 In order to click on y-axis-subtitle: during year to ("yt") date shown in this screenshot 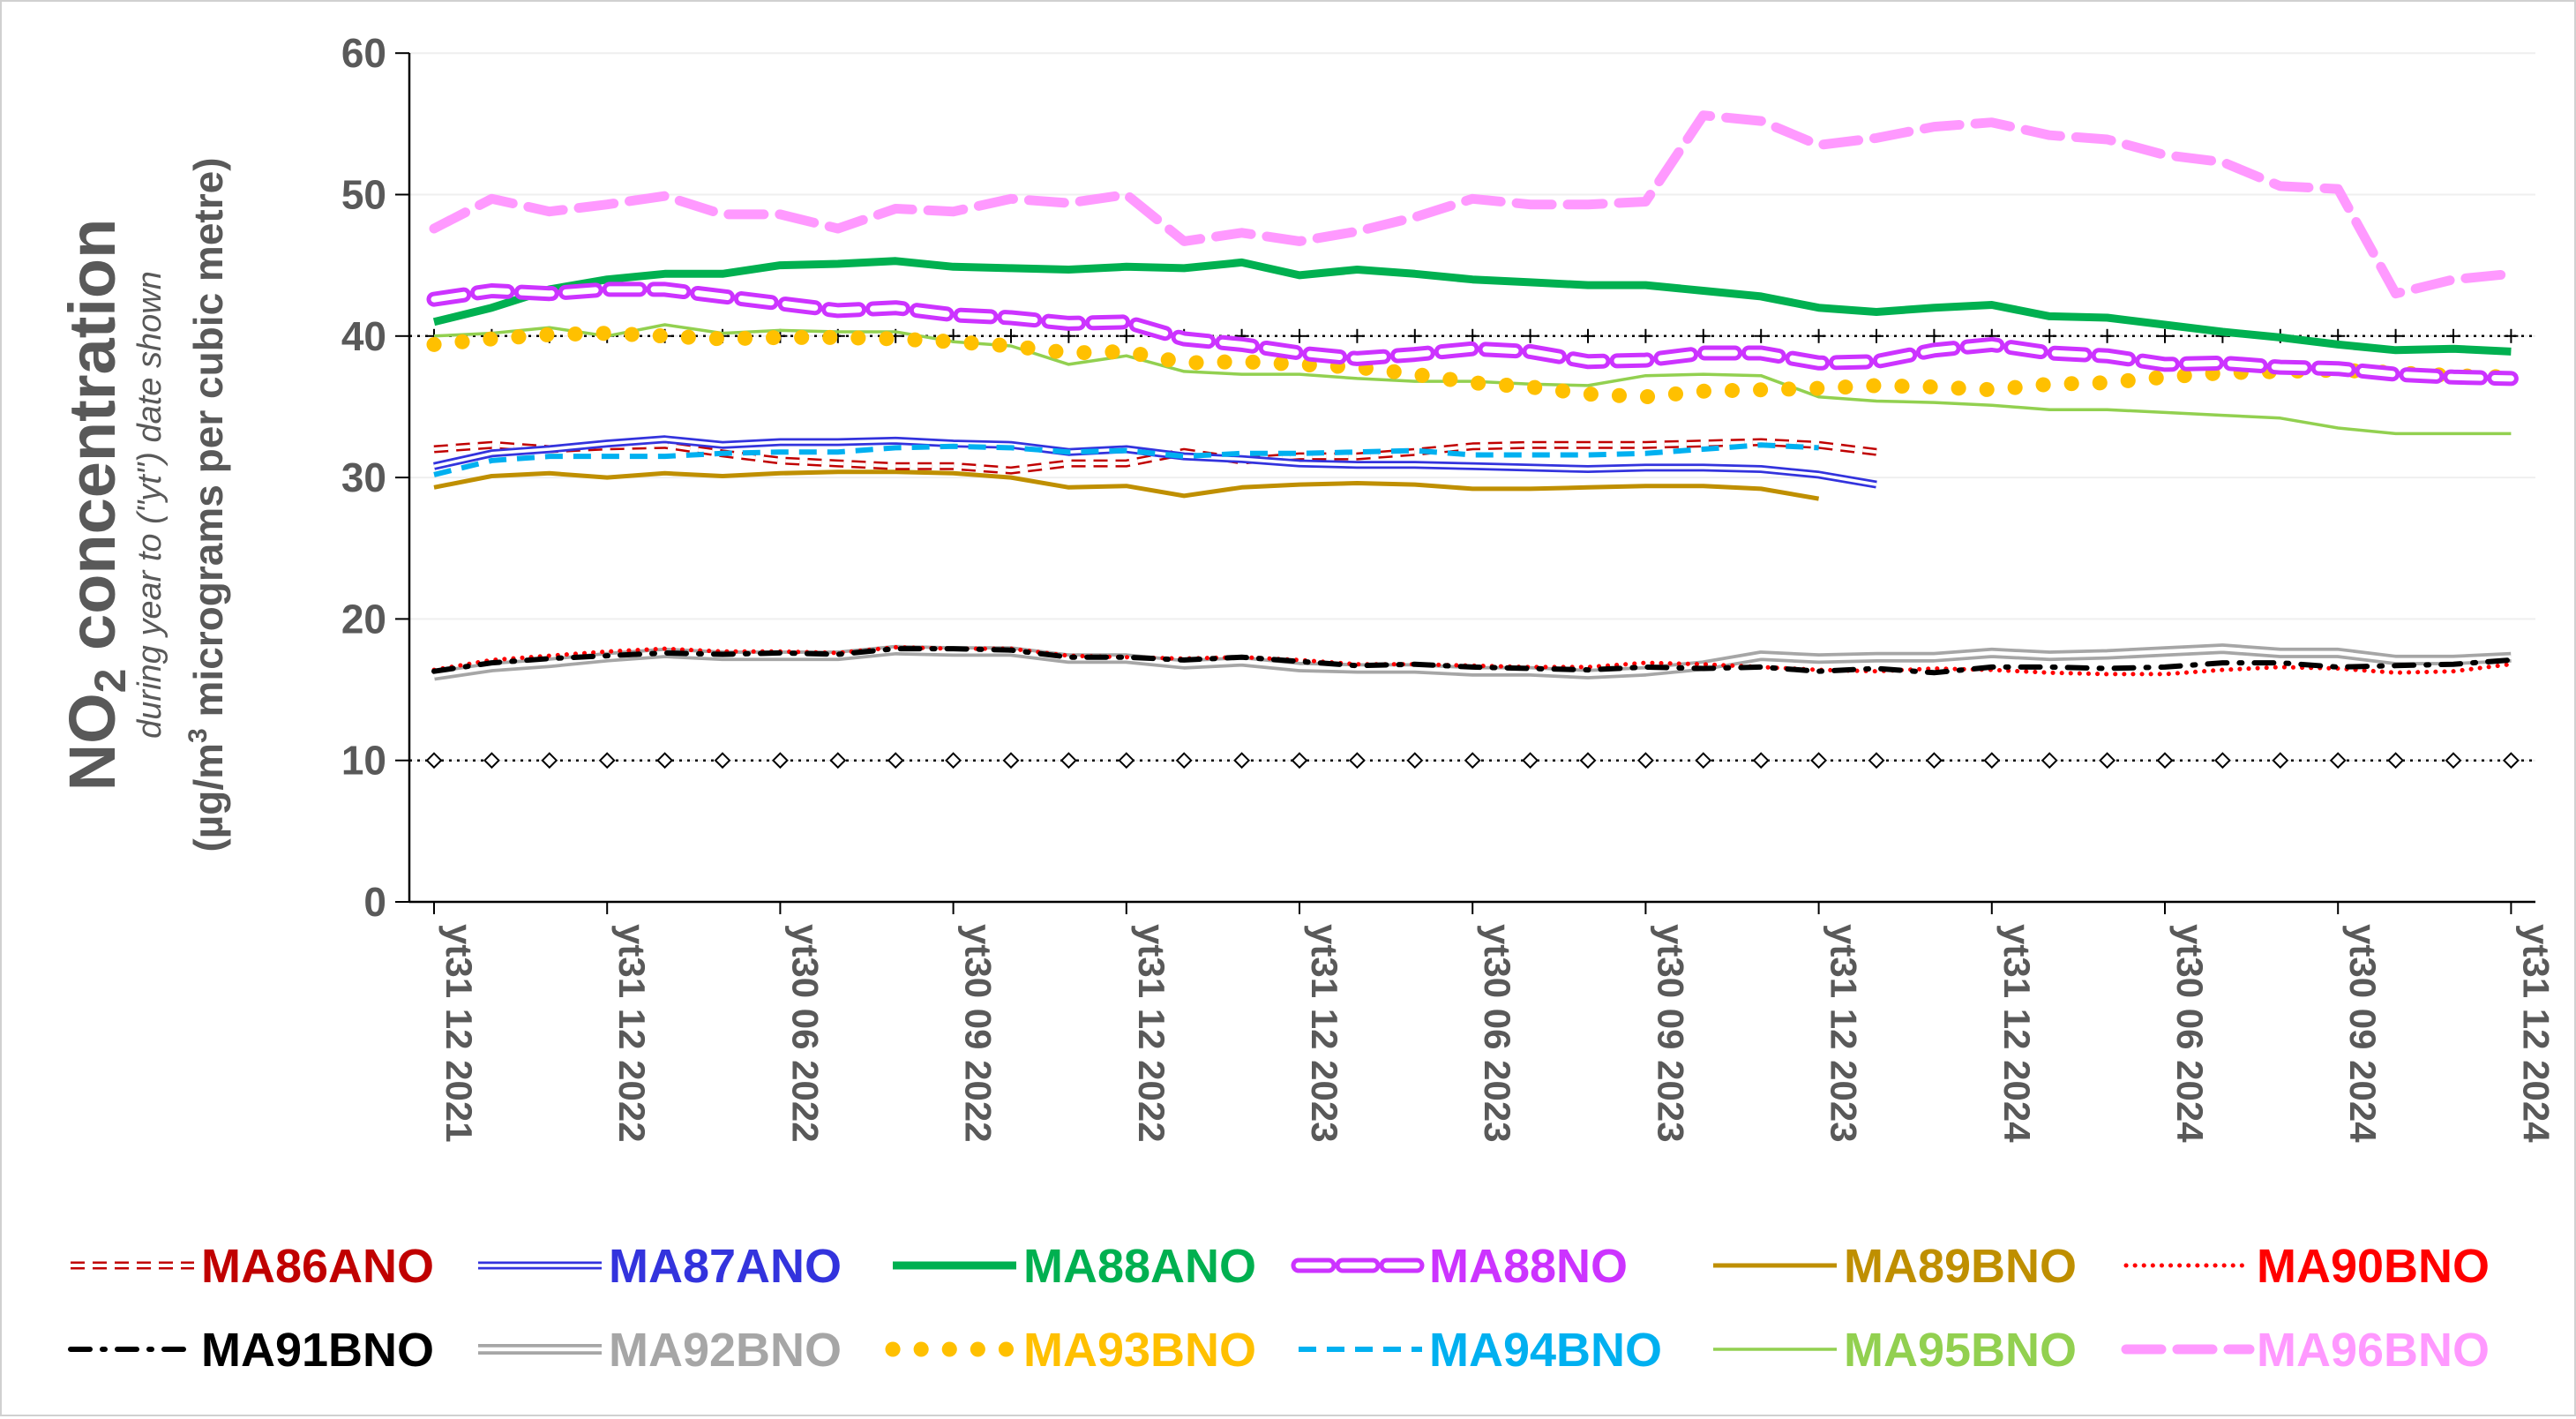, I will do `click(149, 505)`.